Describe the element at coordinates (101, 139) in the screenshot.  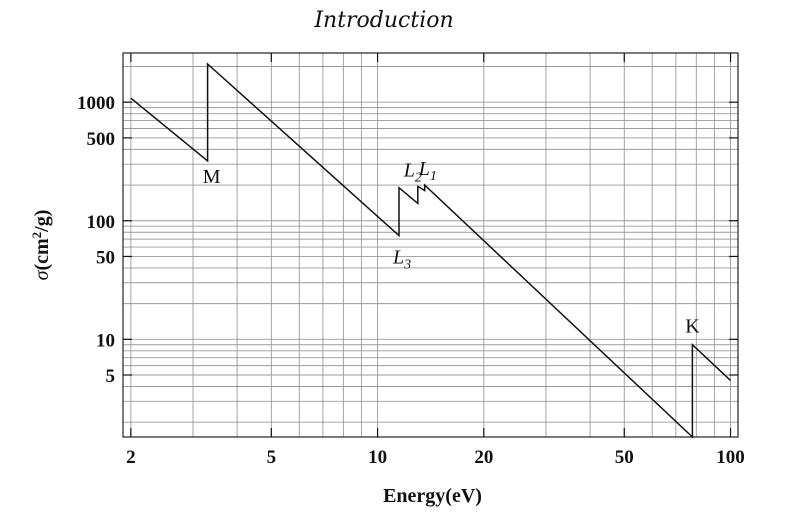
I see `y-tick-label-500: 500` at that location.